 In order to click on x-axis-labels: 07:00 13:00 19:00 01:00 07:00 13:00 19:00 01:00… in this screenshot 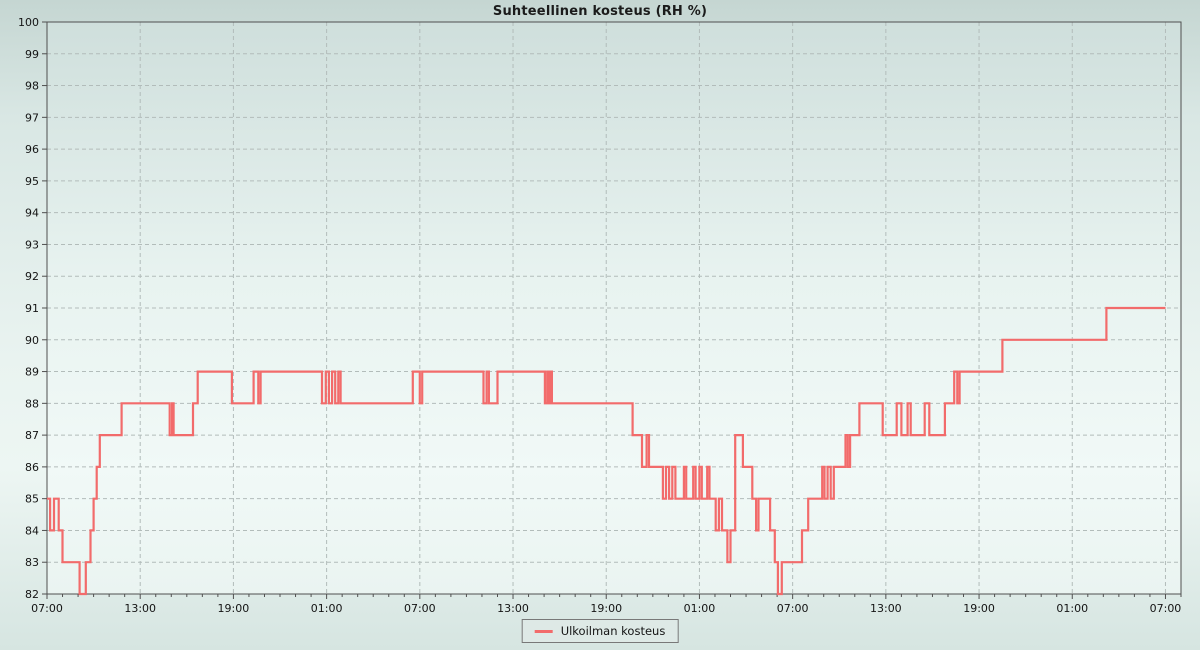, I will do `click(606, 608)`.